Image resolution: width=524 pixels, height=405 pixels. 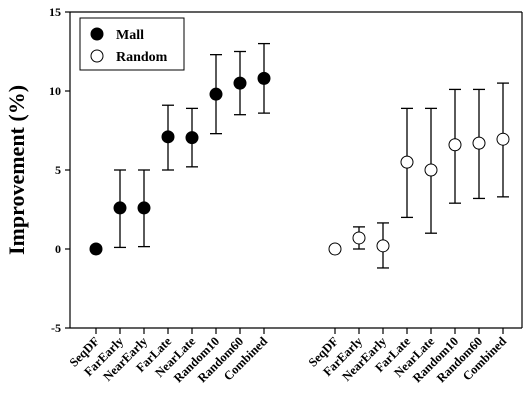 I want to click on legend-label-mall: Mall, so click(x=130, y=35).